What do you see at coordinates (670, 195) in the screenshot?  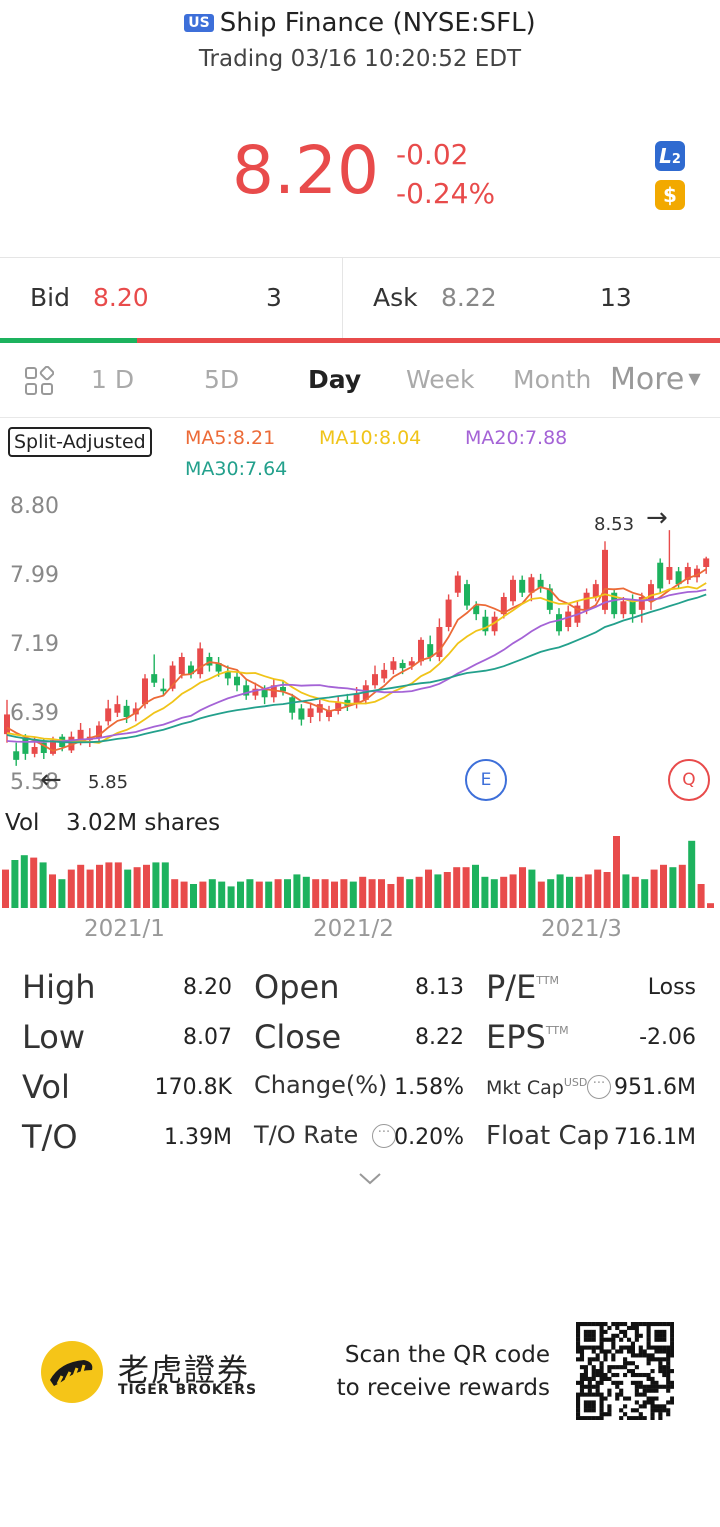 I see `dollar-icon: $` at bounding box center [670, 195].